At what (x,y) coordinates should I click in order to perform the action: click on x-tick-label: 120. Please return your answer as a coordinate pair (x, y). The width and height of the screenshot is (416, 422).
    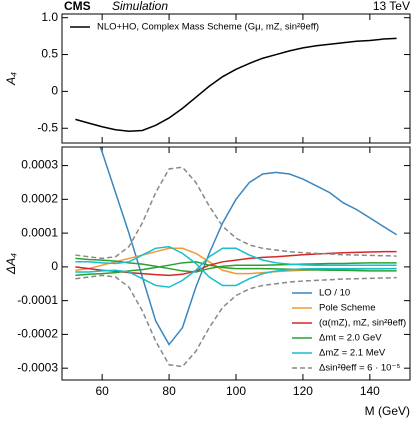
    Looking at the image, I should click on (303, 391).